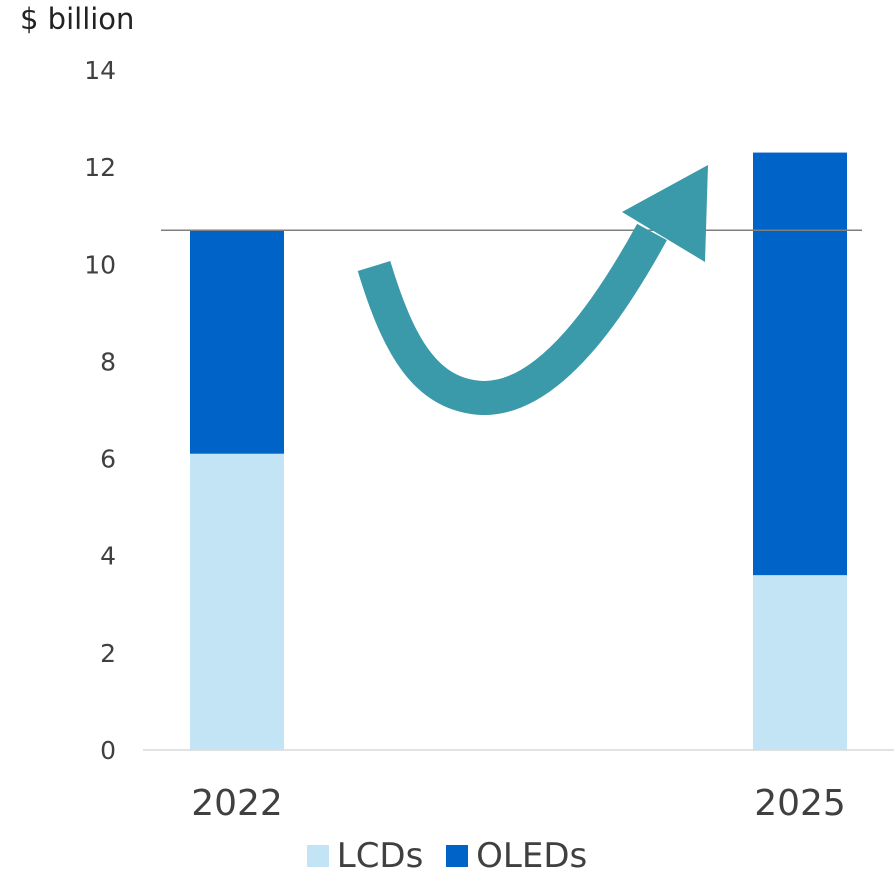 This screenshot has width=894, height=876. I want to click on x-tick-label: 2025, so click(800, 803).